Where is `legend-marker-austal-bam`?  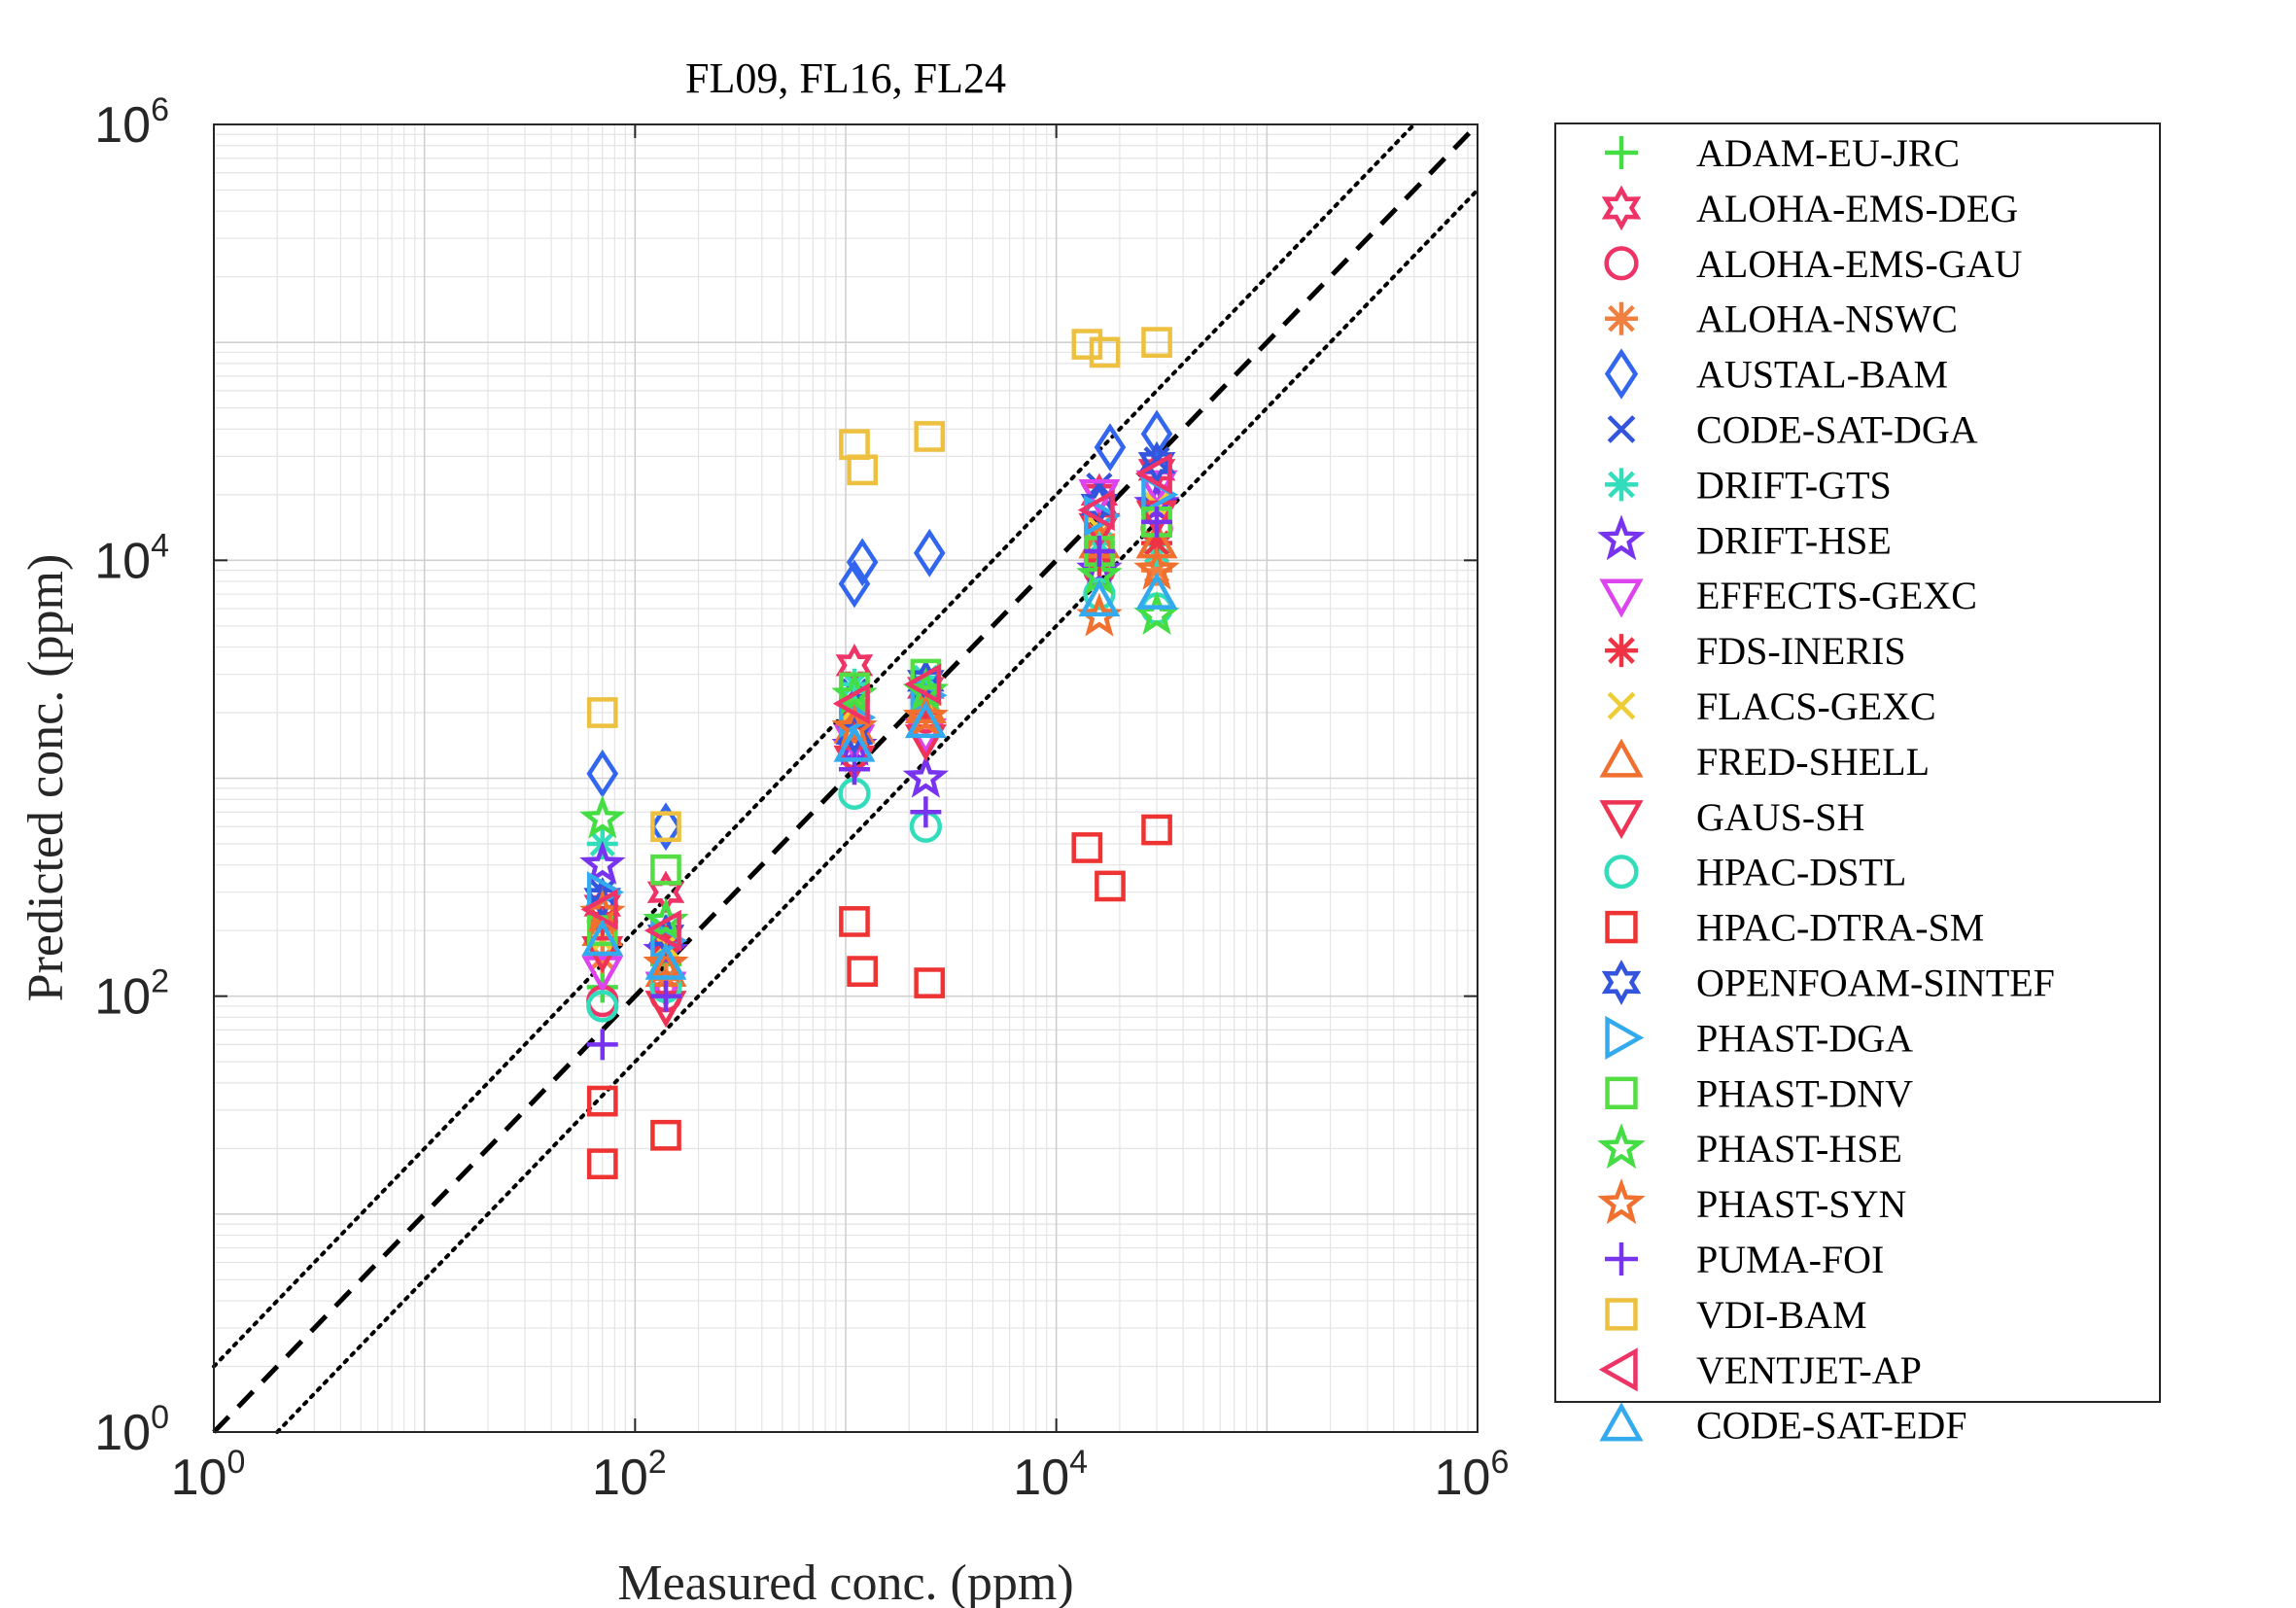
legend-marker-austal-bam is located at coordinates (1621, 374).